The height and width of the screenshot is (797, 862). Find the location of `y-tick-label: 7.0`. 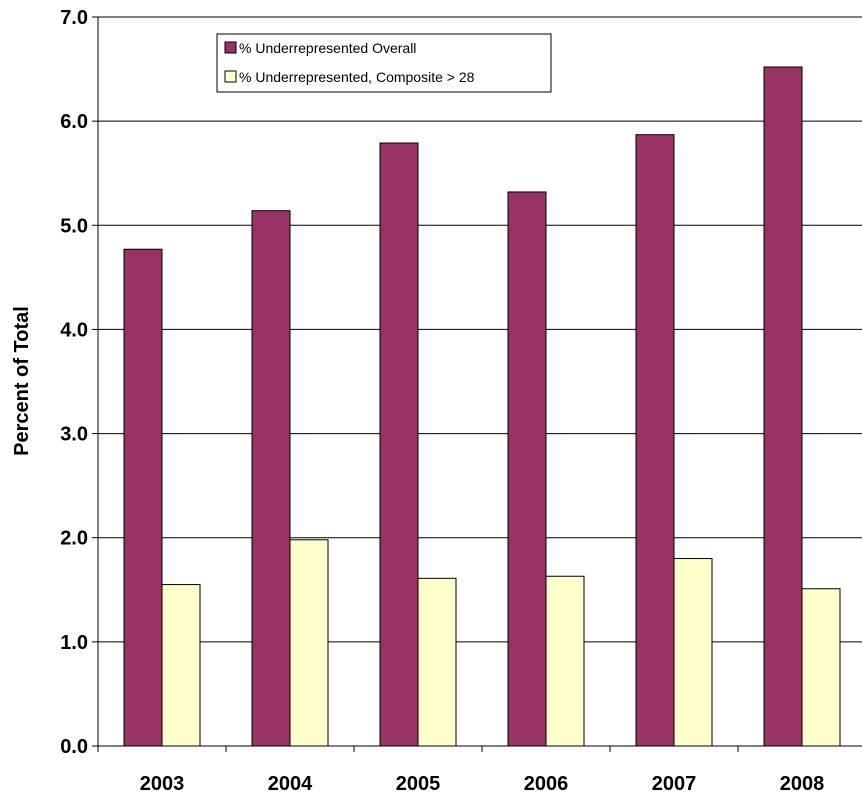

y-tick-label: 7.0 is located at coordinates (74, 18).